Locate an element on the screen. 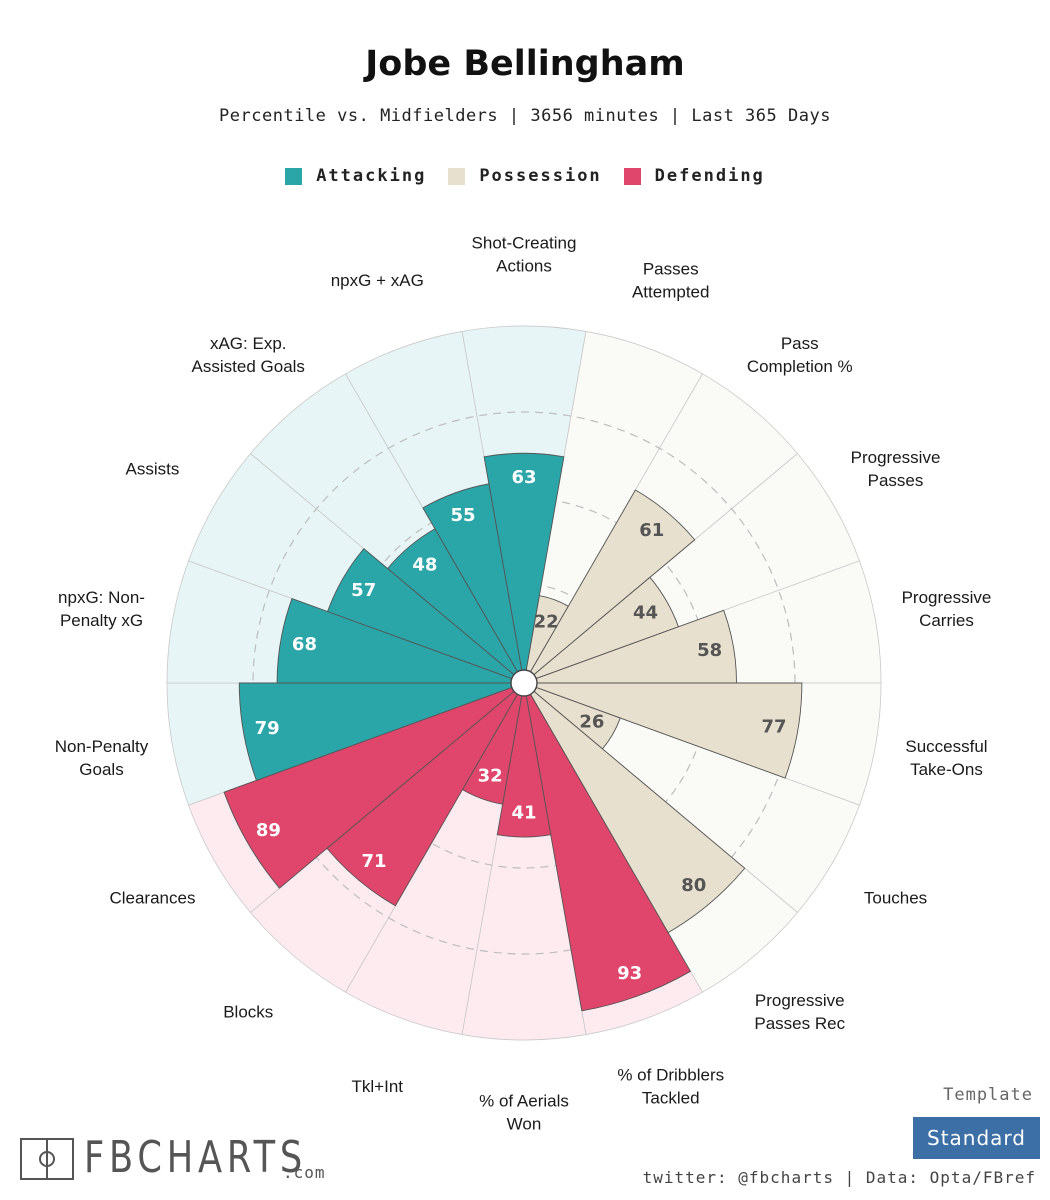 The image size is (1050, 1200). axis-label: % of Dribblers Tackled is located at coordinates (670, 1087).